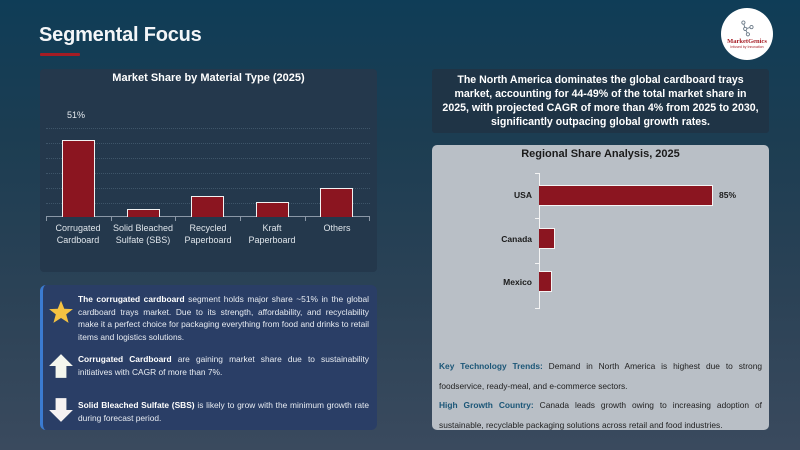 The height and width of the screenshot is (450, 800). What do you see at coordinates (626, 195) in the screenshot?
I see `bar-usa` at bounding box center [626, 195].